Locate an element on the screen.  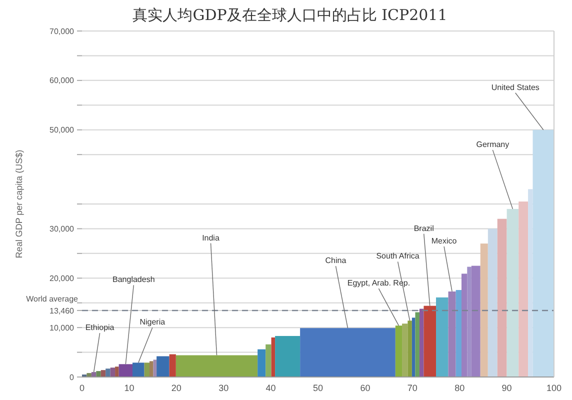
x-tick-label: 20 is located at coordinates (176, 388).